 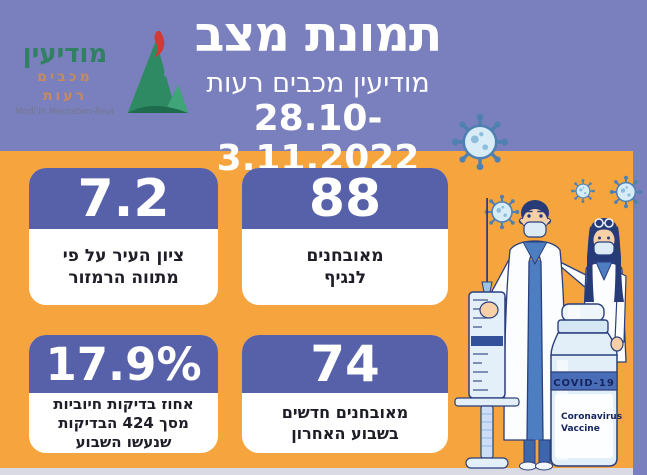 I want to click on logo-city-name: מודיעין, so click(x=65, y=54).